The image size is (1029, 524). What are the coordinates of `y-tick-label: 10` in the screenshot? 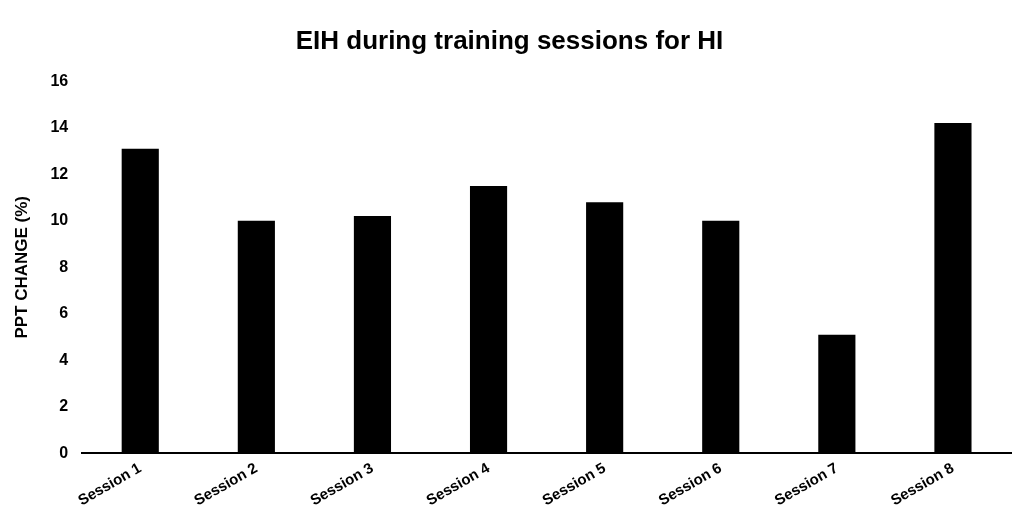 It's located at (59, 220).